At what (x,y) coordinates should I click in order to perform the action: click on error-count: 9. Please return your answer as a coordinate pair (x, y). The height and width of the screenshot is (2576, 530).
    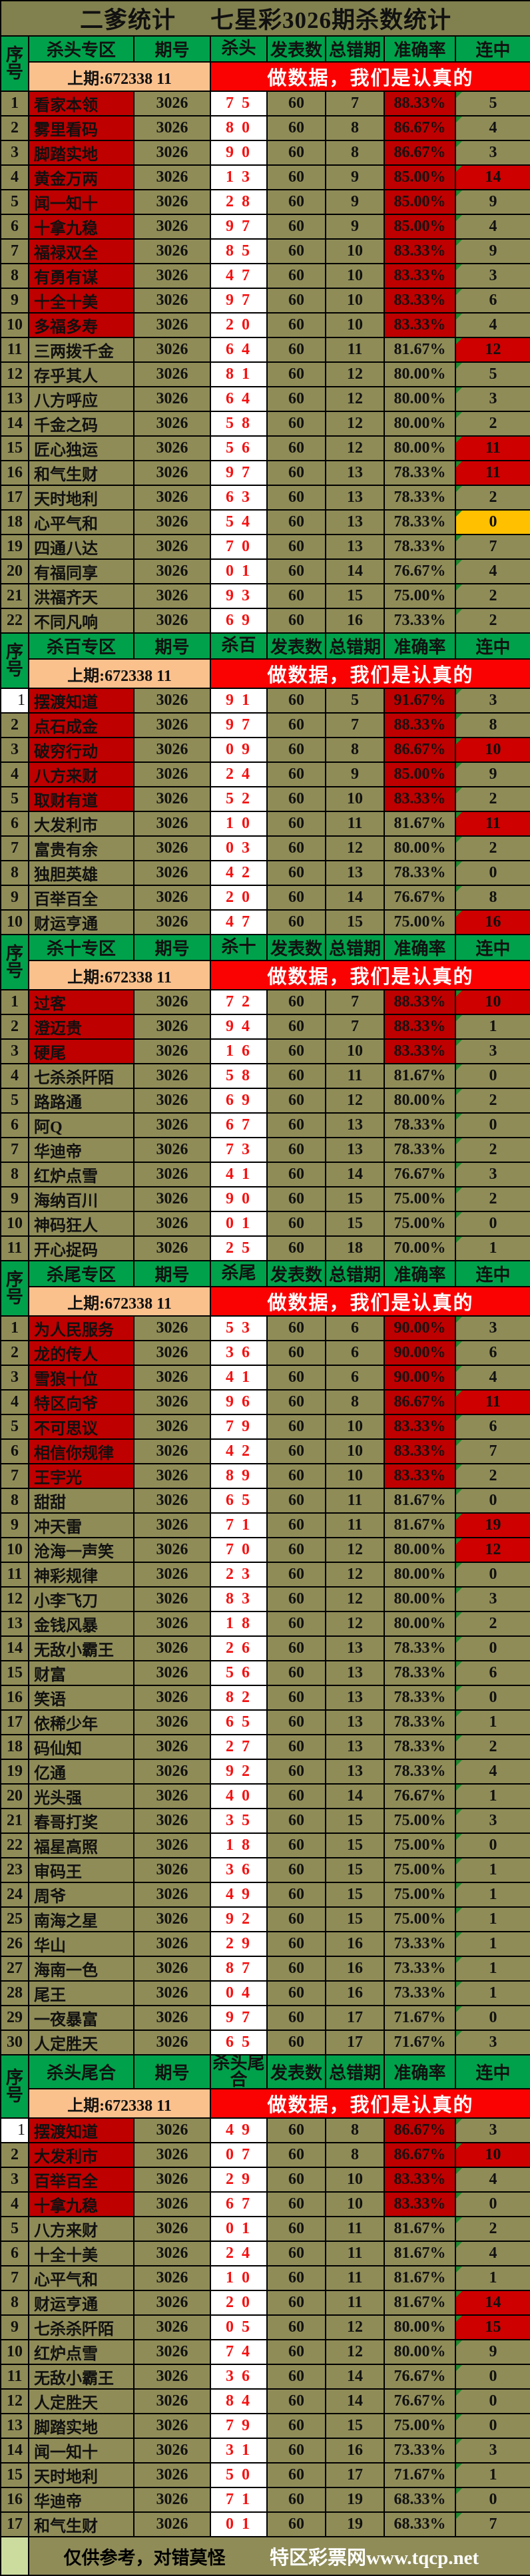
    Looking at the image, I should click on (355, 227).